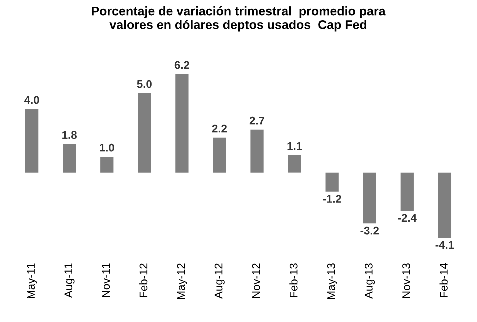 The height and width of the screenshot is (322, 477). What do you see at coordinates (332, 199) in the screenshot?
I see `data-label: -1.2` at bounding box center [332, 199].